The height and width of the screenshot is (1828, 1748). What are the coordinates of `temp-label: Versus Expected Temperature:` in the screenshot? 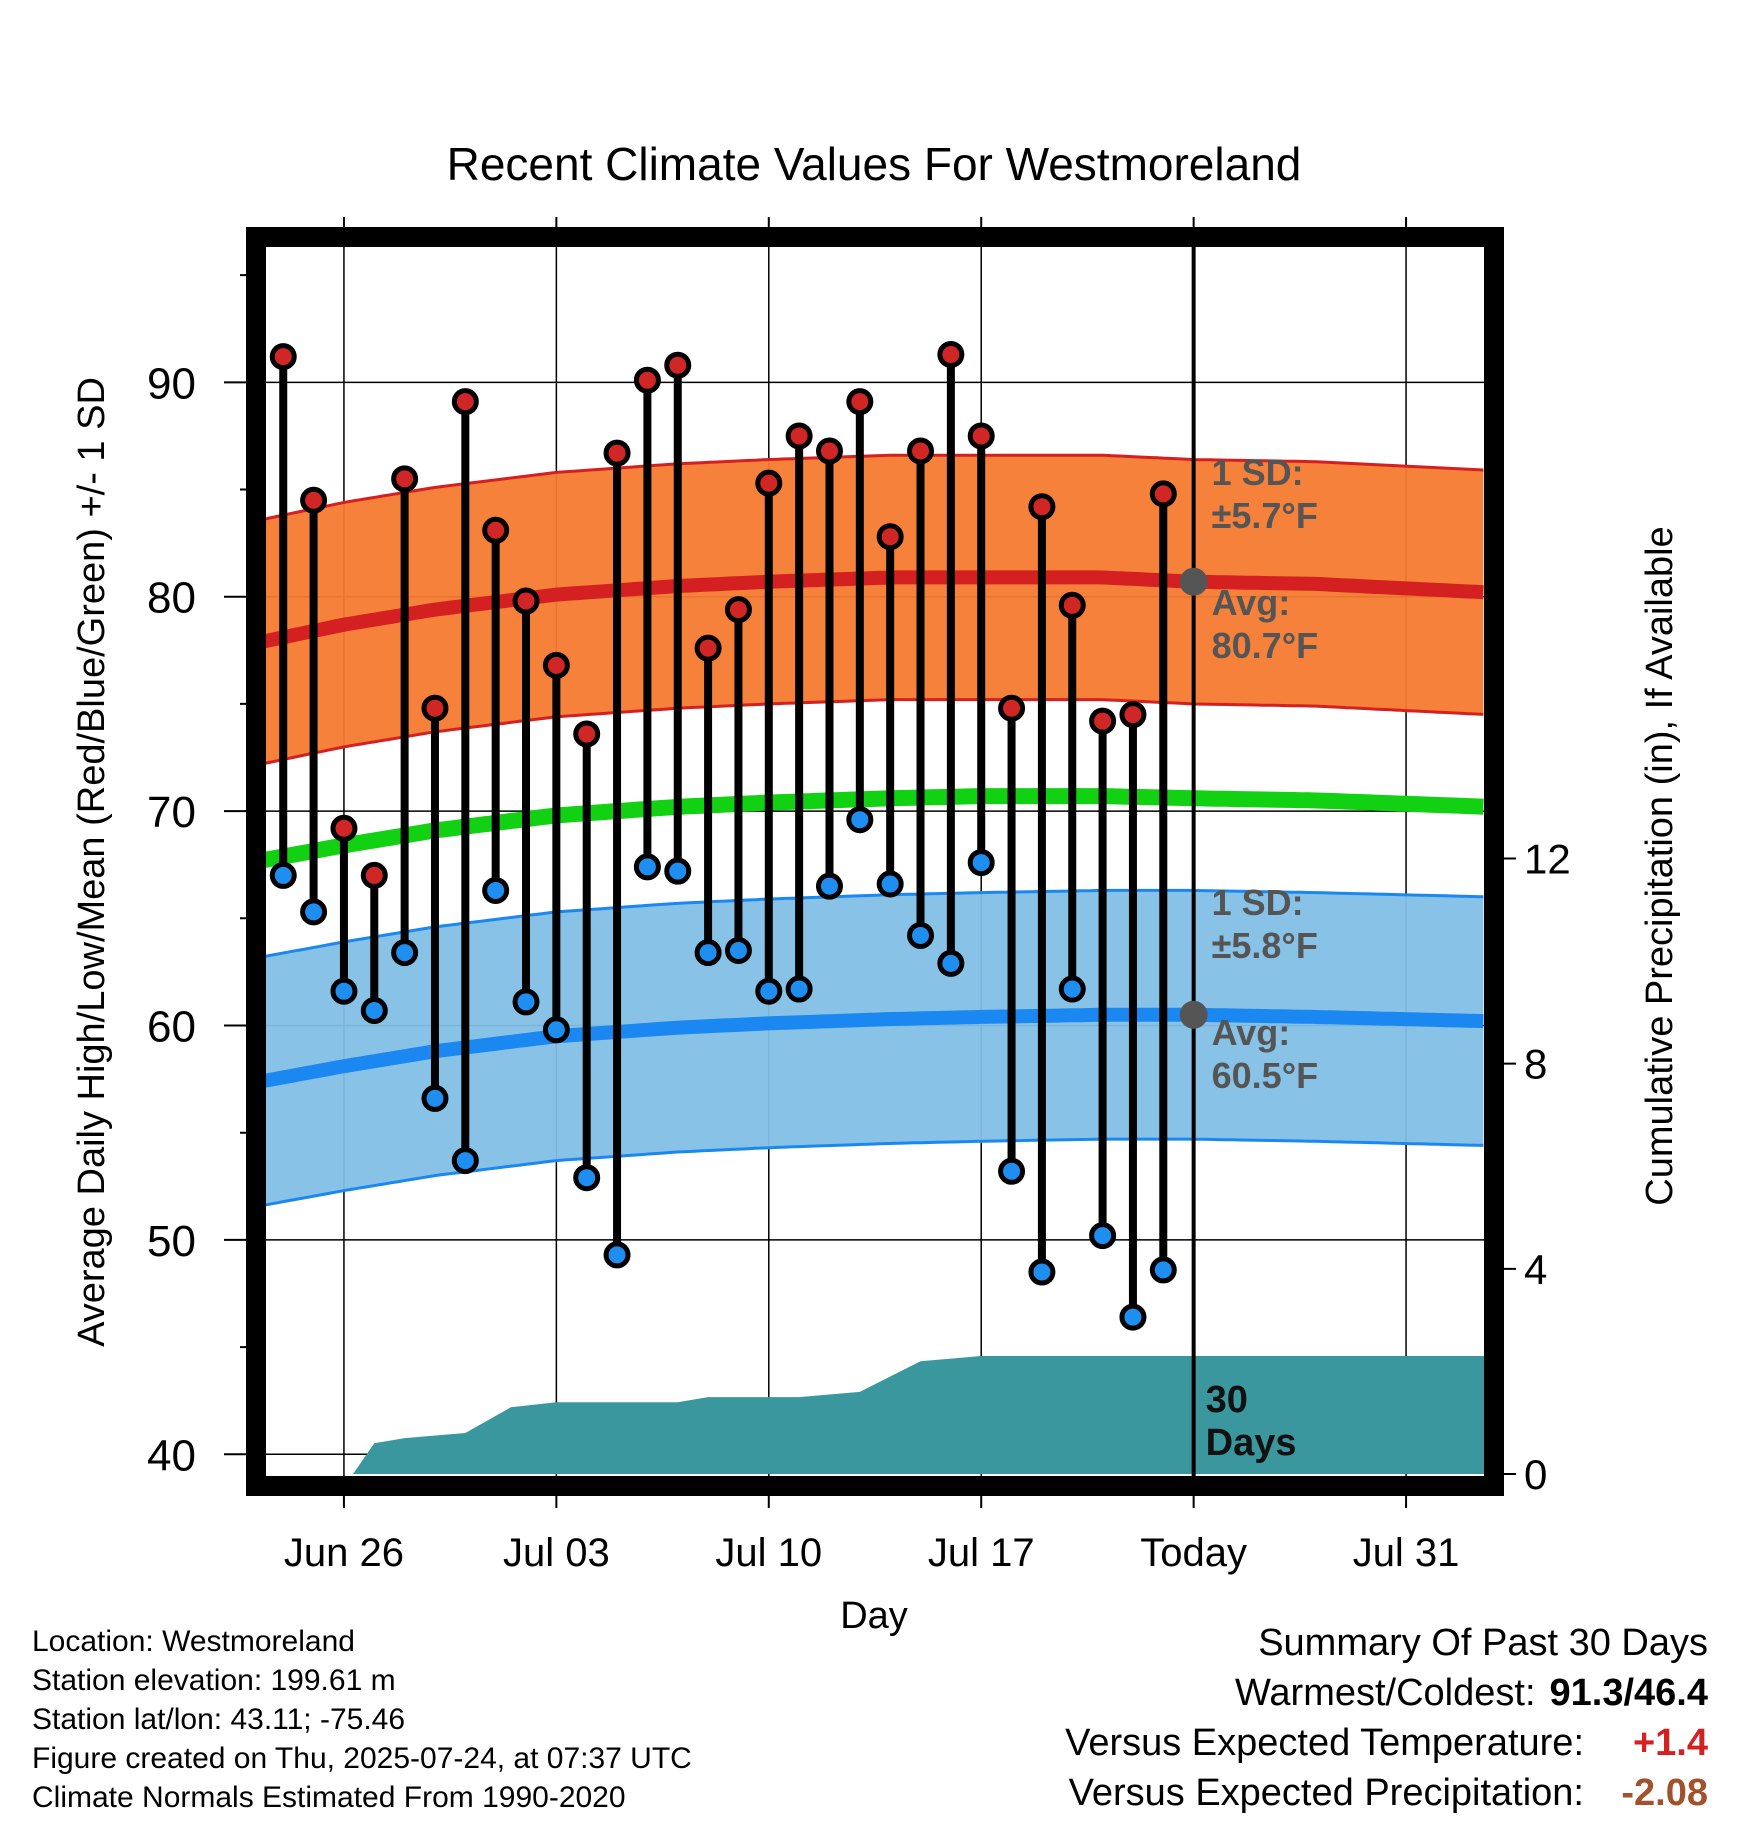 It's located at (1324, 1743).